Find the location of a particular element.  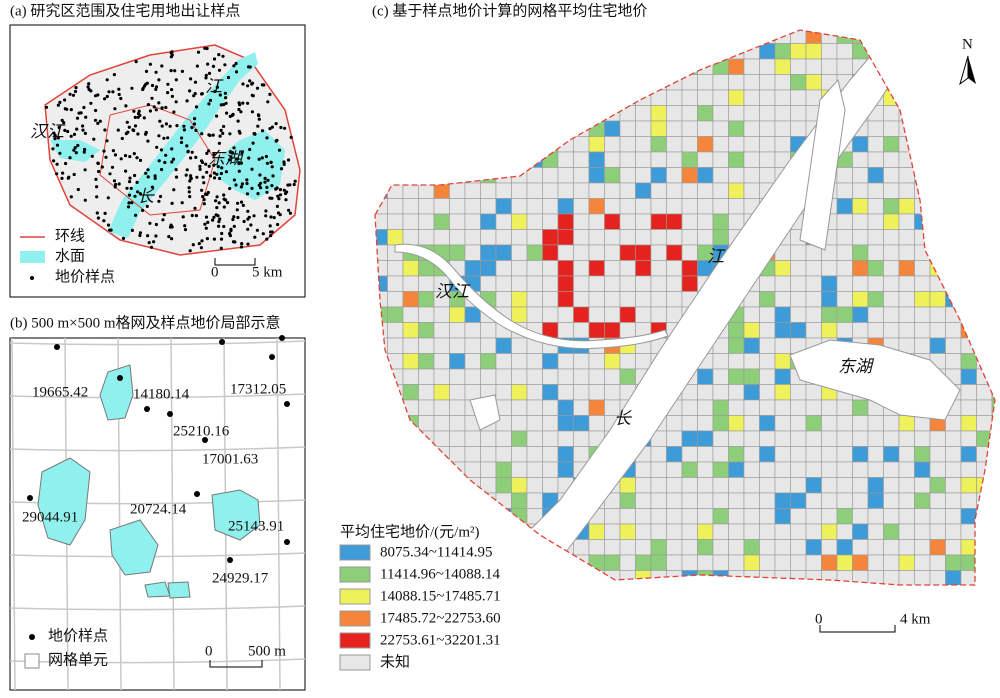

legend-label: 水面 is located at coordinates (70, 255).